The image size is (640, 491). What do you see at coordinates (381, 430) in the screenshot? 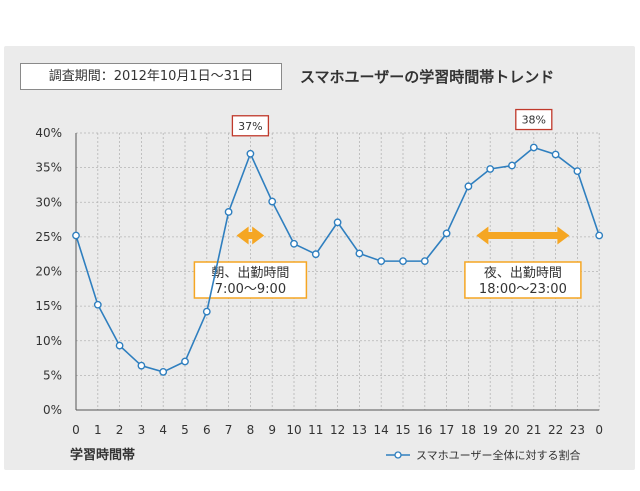
I see `x-tick-label: 14` at bounding box center [381, 430].